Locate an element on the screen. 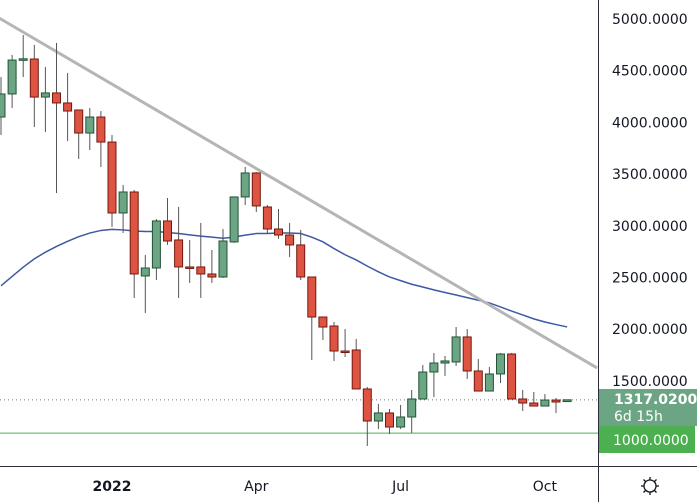 The width and height of the screenshot is (697, 502). horizontal-line-price-box is located at coordinates (647, 439).